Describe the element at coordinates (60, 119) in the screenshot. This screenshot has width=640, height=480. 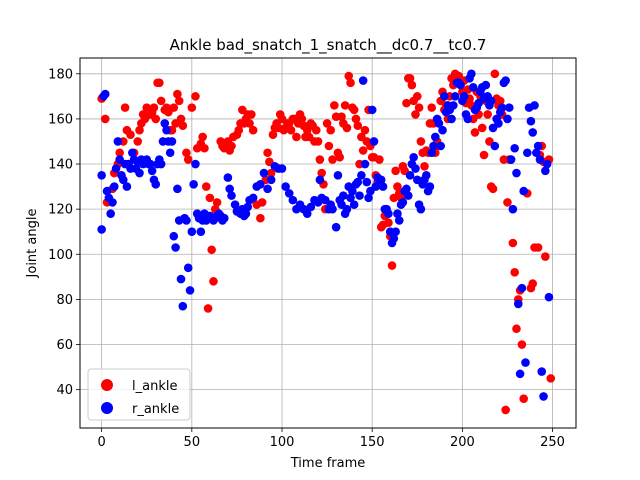
I see `y-tick-label: 160` at that location.